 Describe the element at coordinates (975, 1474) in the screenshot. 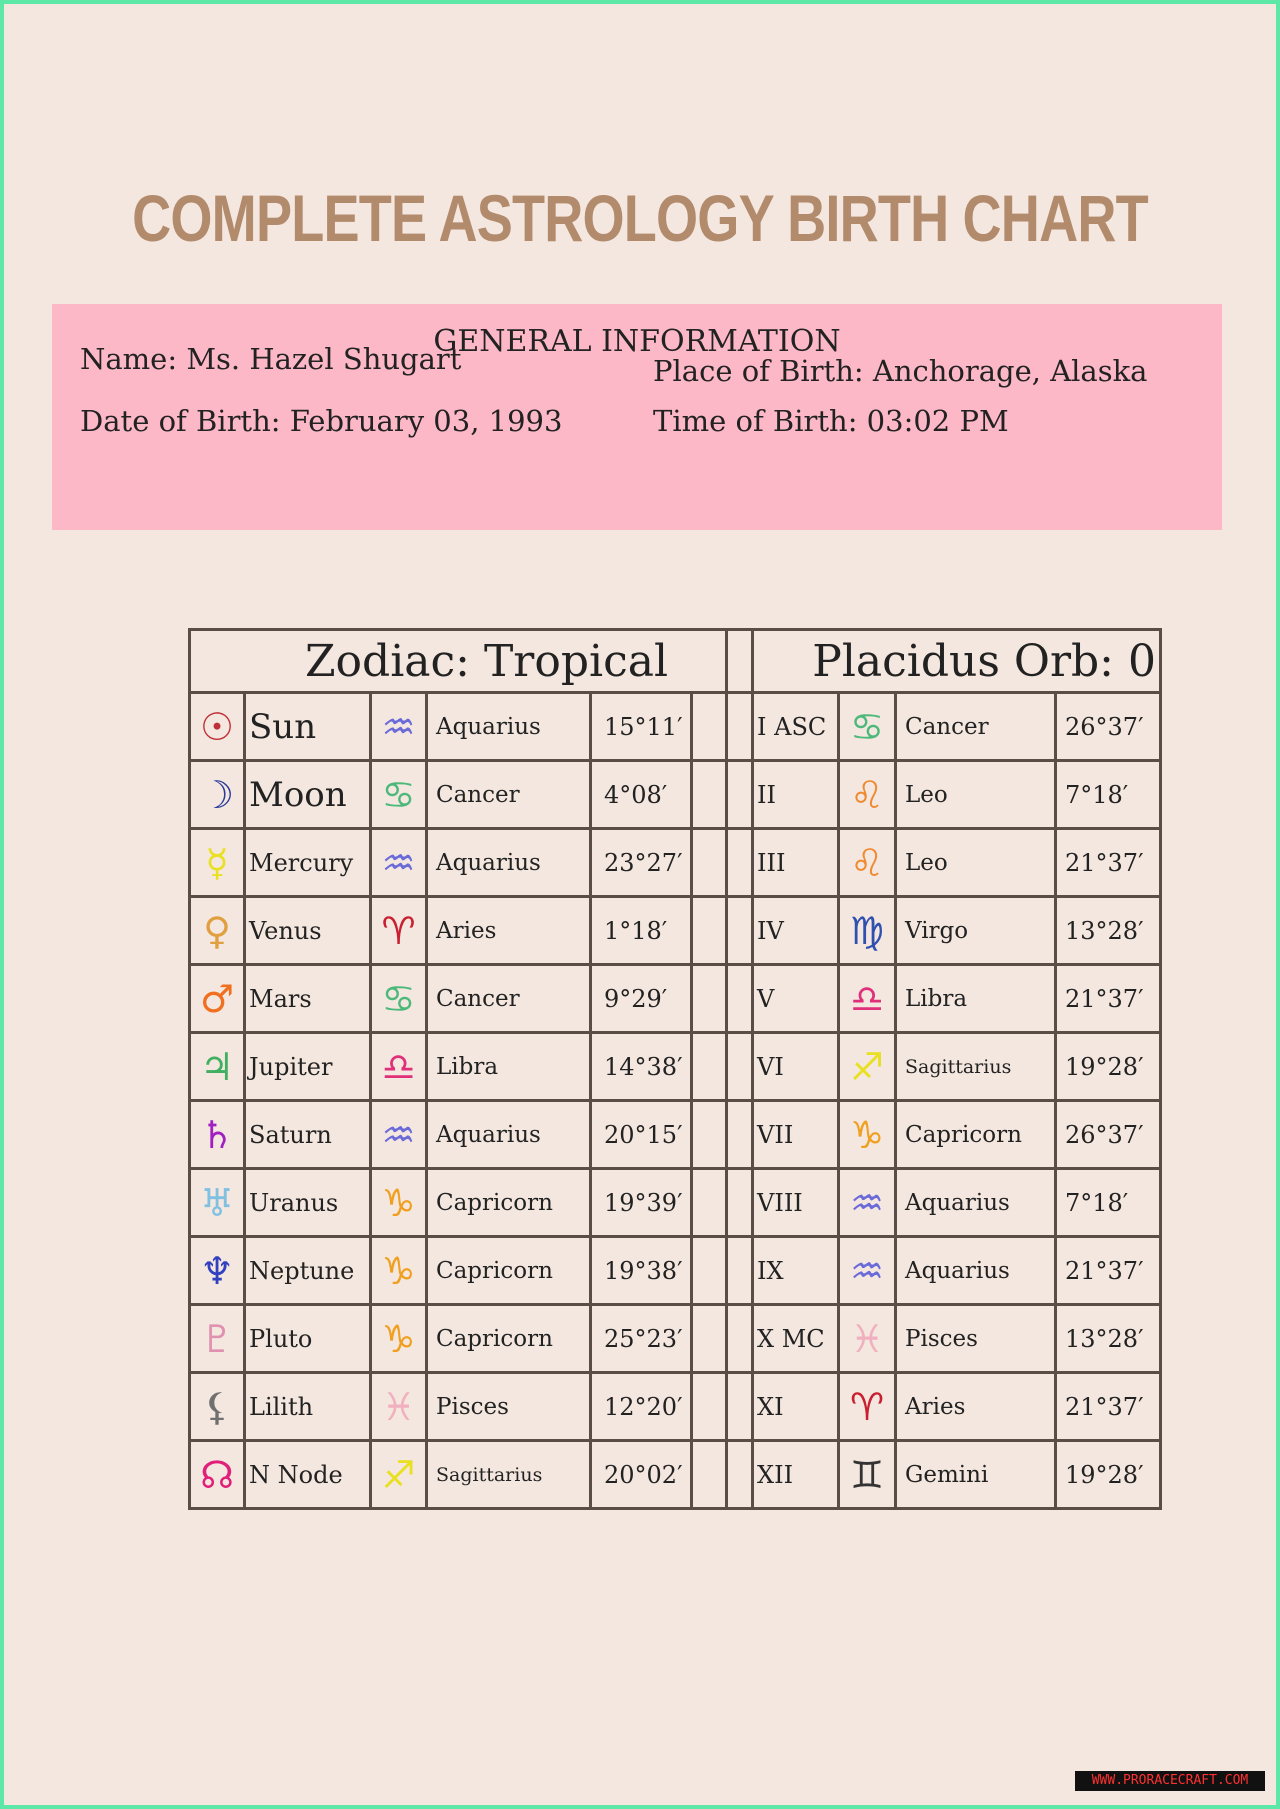

I see `house-sign: Gemini` at that location.